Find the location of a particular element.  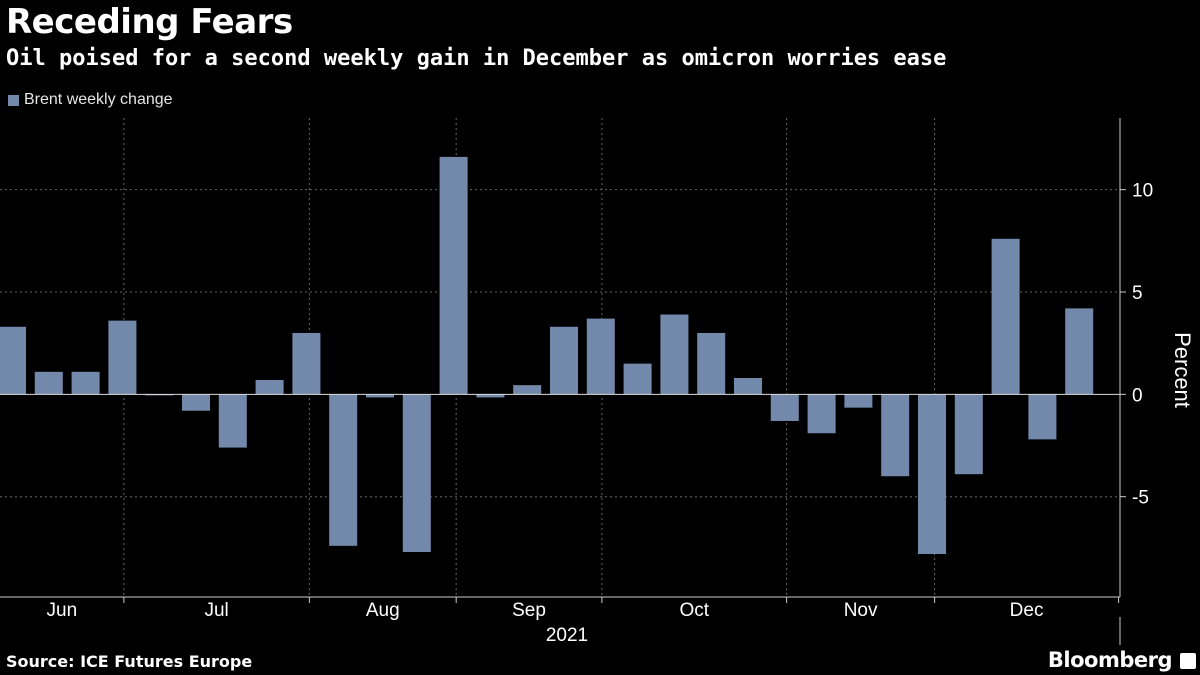

month-label: Sep is located at coordinates (529, 610).